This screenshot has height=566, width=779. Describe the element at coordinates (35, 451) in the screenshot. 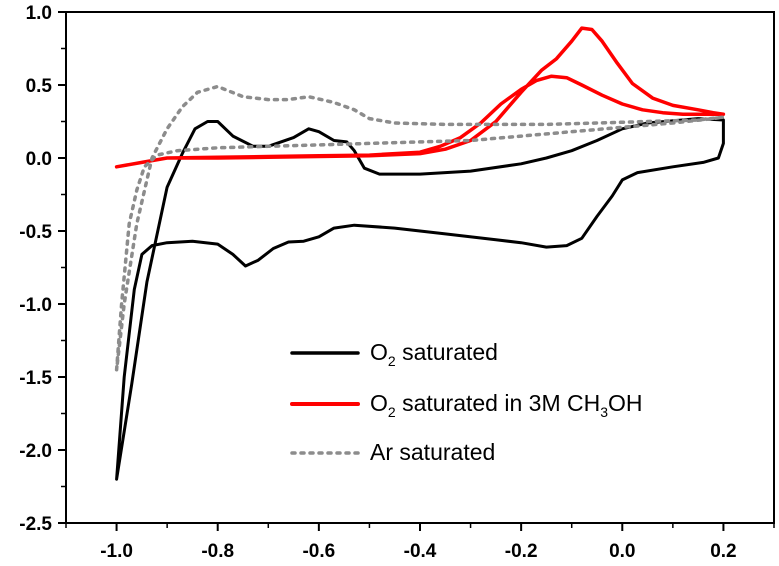

I see `y-tick-label: -2.0` at that location.